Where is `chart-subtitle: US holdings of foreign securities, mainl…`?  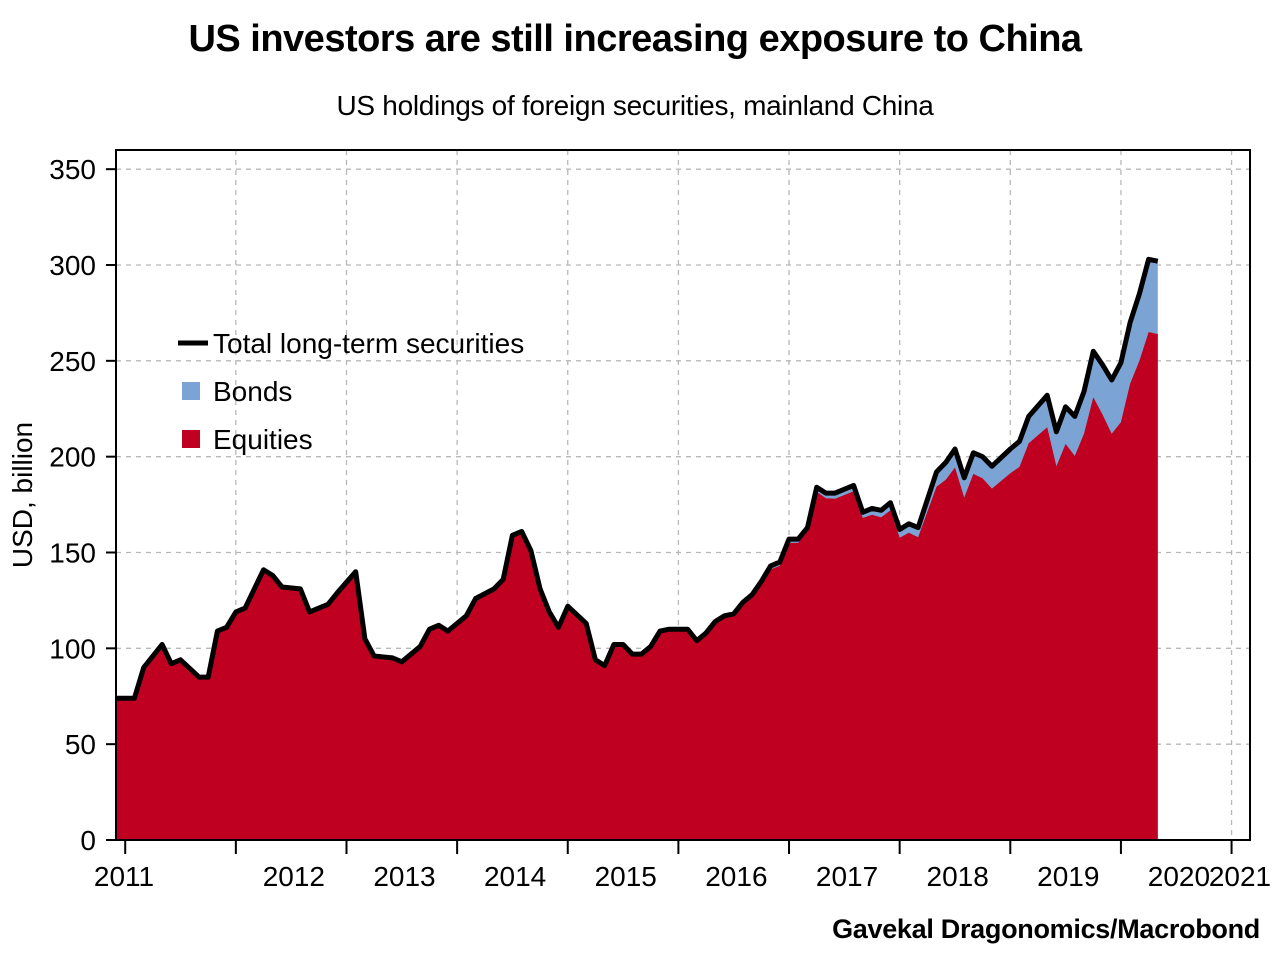
chart-subtitle: US holdings of foreign securities, mainl… is located at coordinates (635, 105).